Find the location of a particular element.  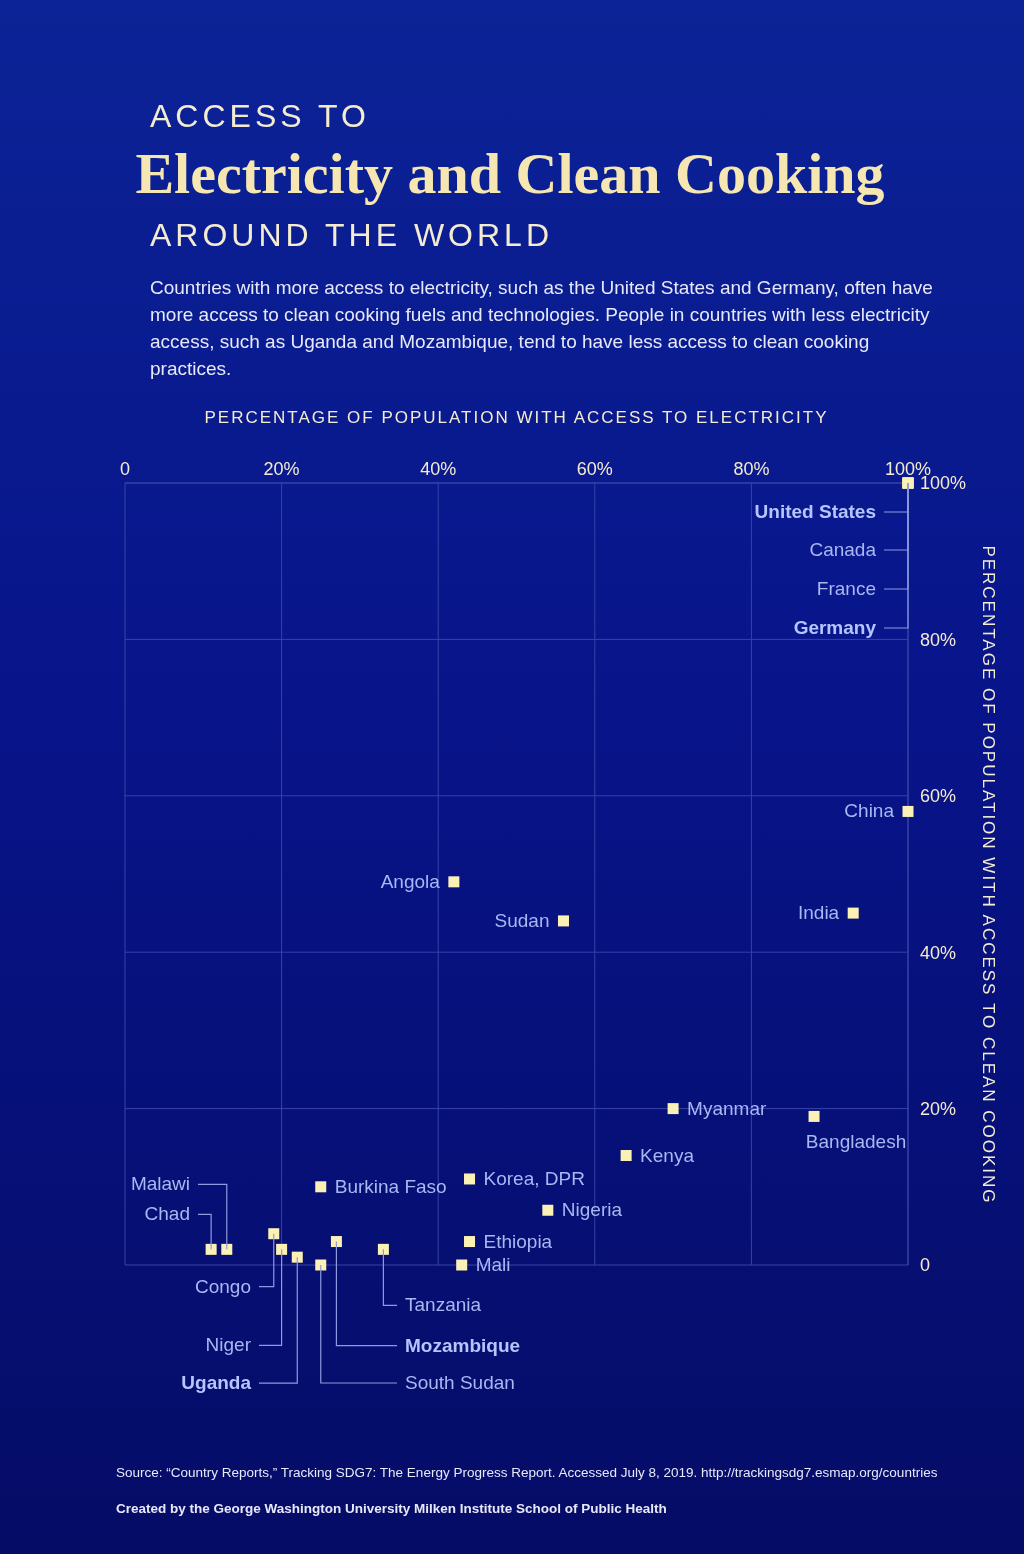

annotation: Niger is located at coordinates (228, 1345).